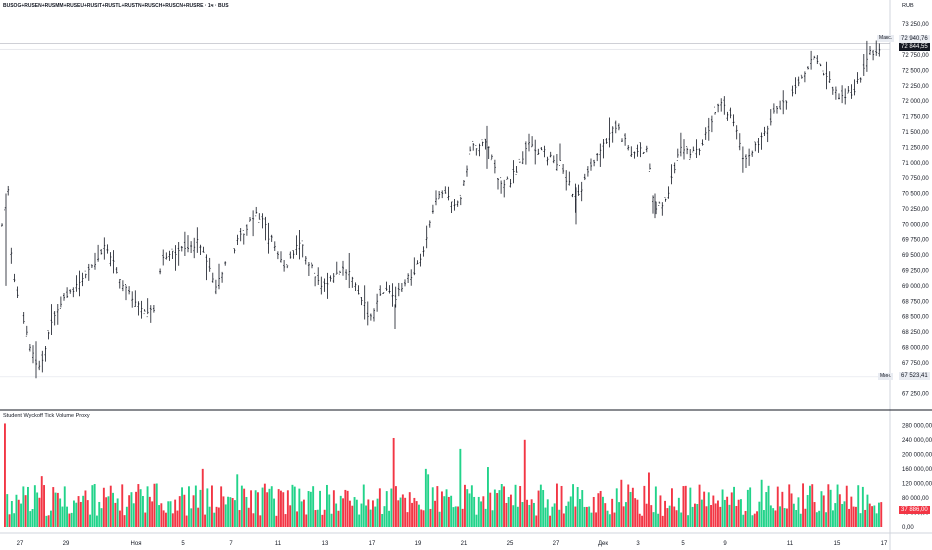 This screenshot has height=550, width=932. I want to click on price-tick-label: 69 000,00, so click(915, 287).